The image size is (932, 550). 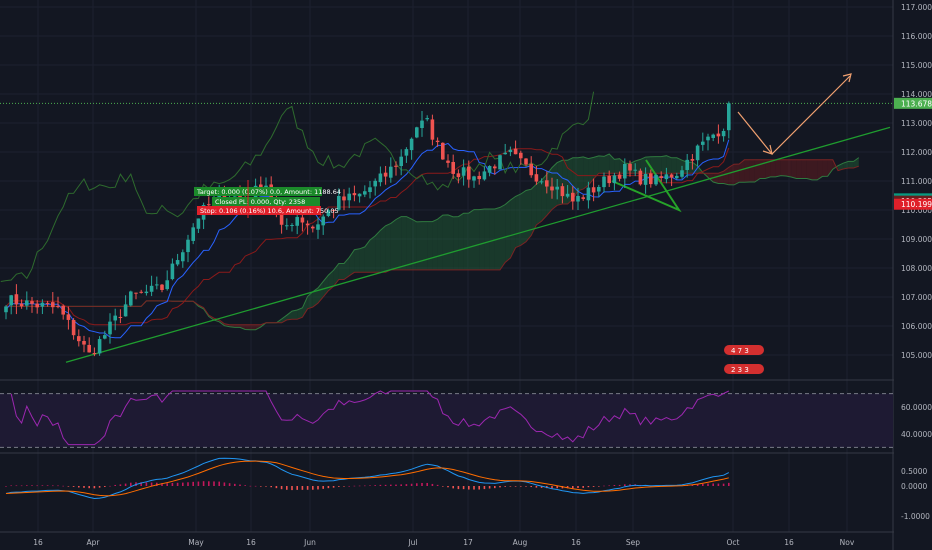 I want to click on price-axis-background, so click(x=913, y=275).